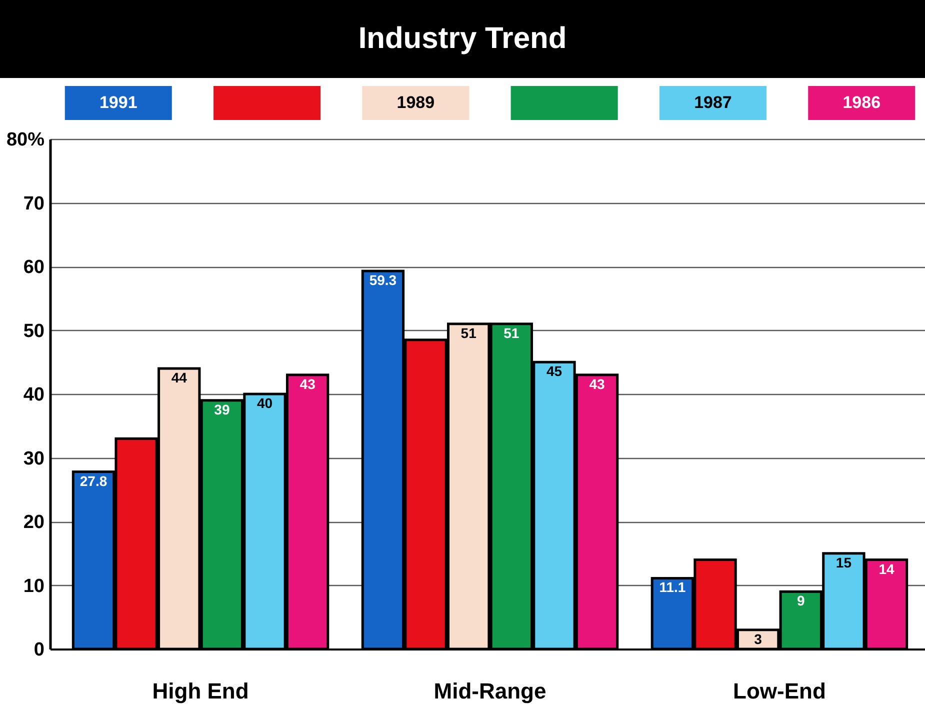 This screenshot has width=925, height=727. I want to click on data-label: 15, so click(844, 562).